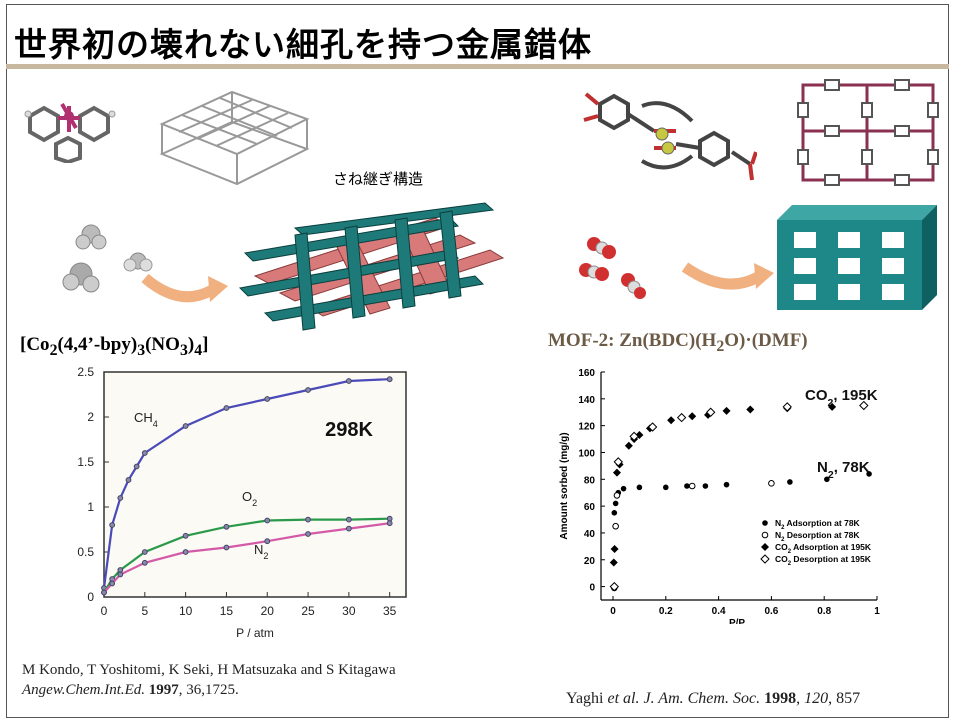 The width and height of the screenshot is (955, 722). Describe the element at coordinates (857, 257) in the screenshot. I see `mof2-block-image` at that location.